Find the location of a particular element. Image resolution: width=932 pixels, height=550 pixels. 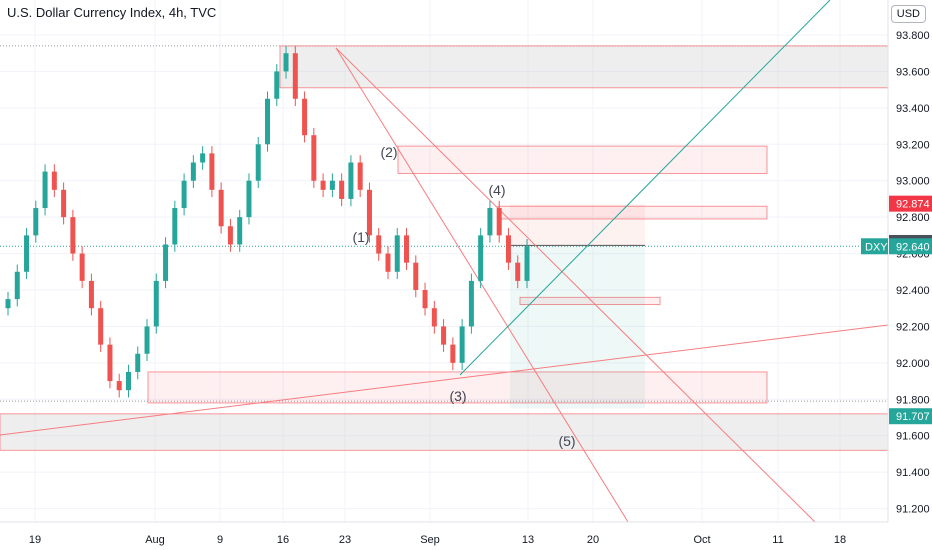

wave-label: (3) is located at coordinates (457, 396).